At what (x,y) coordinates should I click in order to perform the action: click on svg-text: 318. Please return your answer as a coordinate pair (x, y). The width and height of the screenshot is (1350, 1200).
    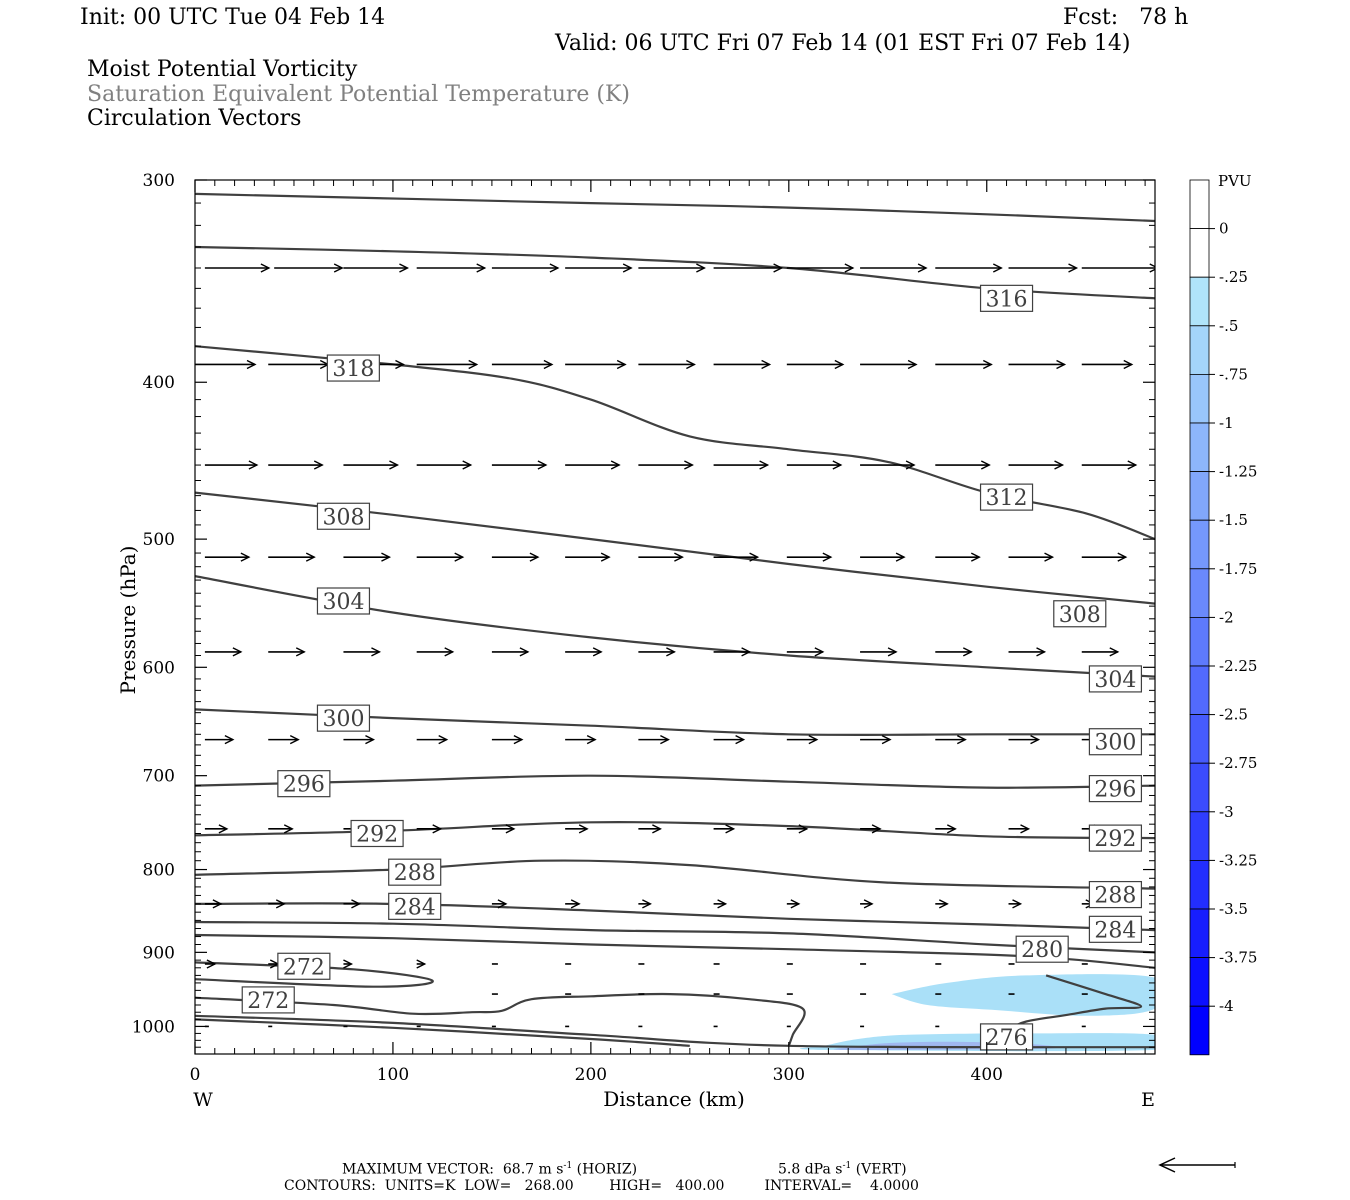
    Looking at the image, I should click on (353, 369).